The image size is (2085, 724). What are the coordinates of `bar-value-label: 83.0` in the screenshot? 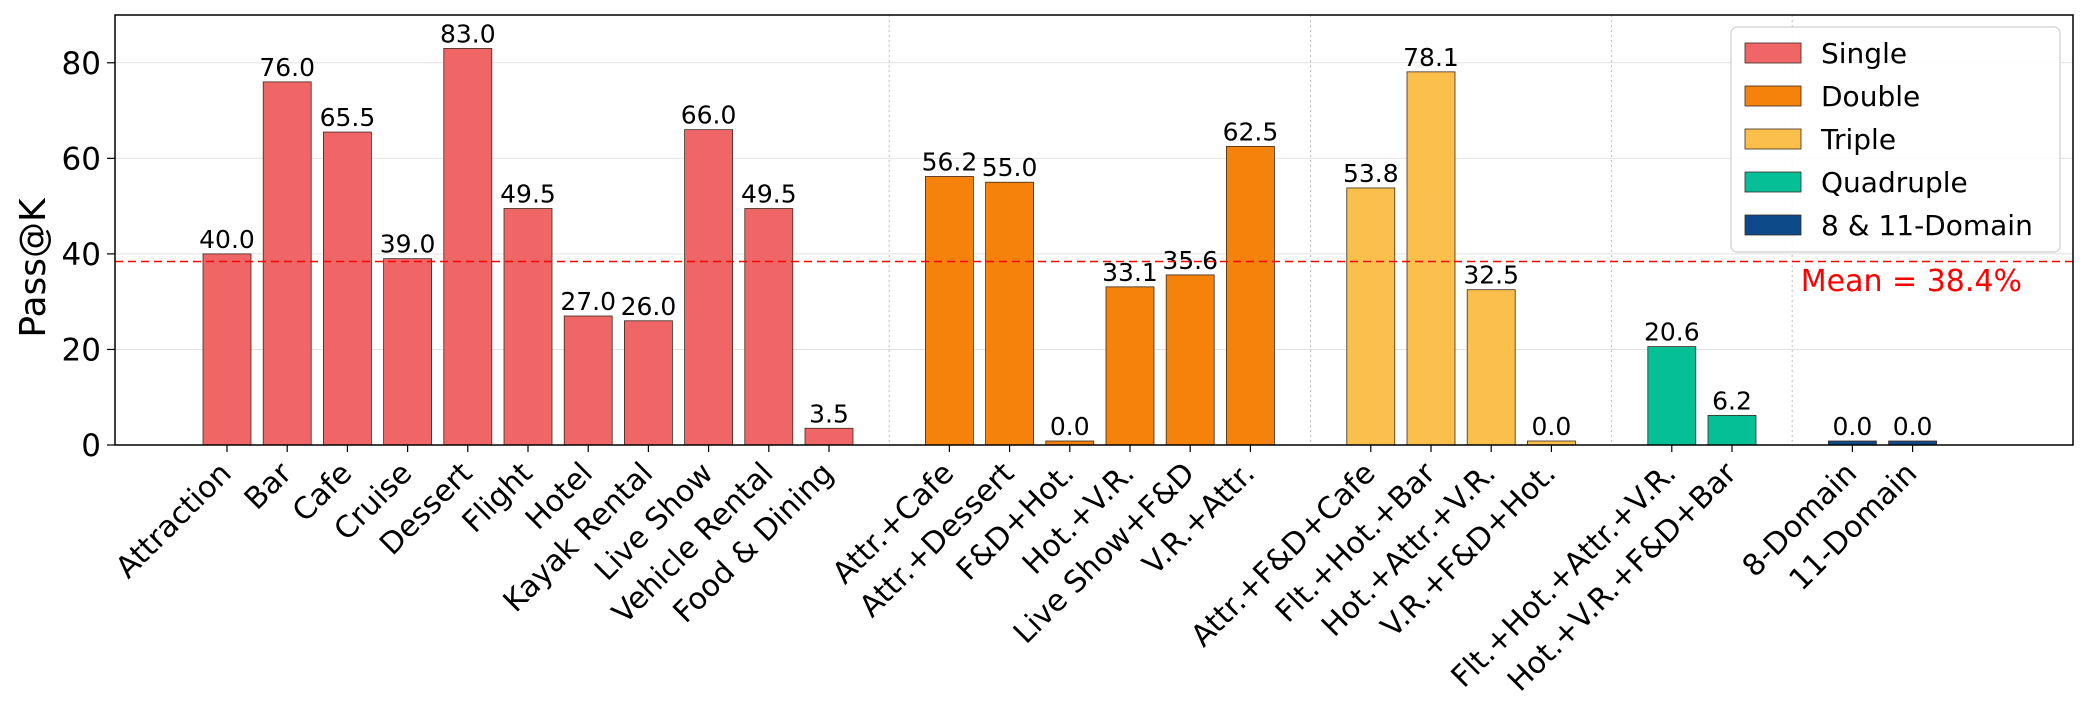 It's located at (468, 33).